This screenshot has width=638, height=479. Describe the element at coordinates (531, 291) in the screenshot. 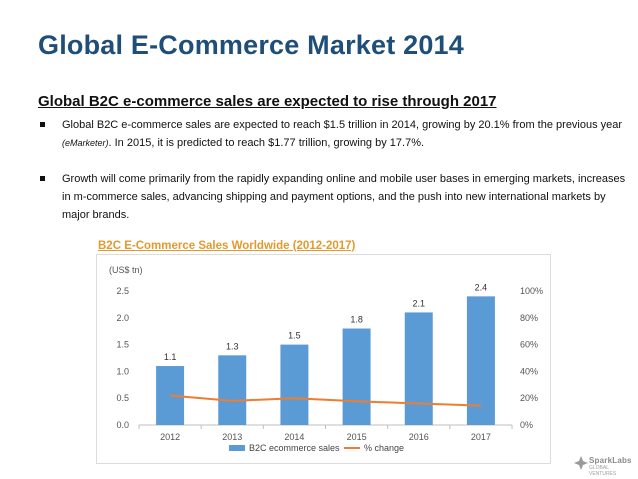

I see `y-right-tick-label: 100%` at that location.